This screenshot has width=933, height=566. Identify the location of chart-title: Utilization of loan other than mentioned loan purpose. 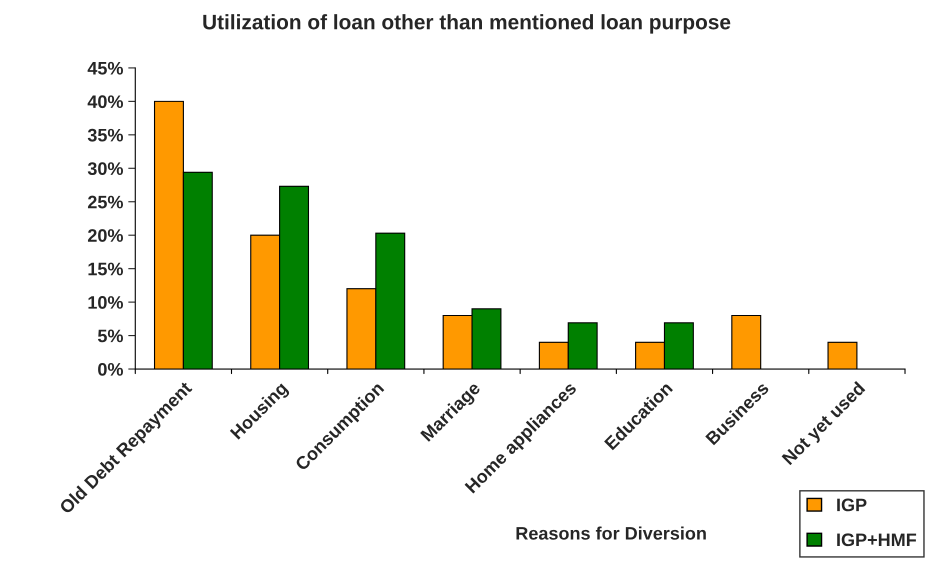
(466, 24).